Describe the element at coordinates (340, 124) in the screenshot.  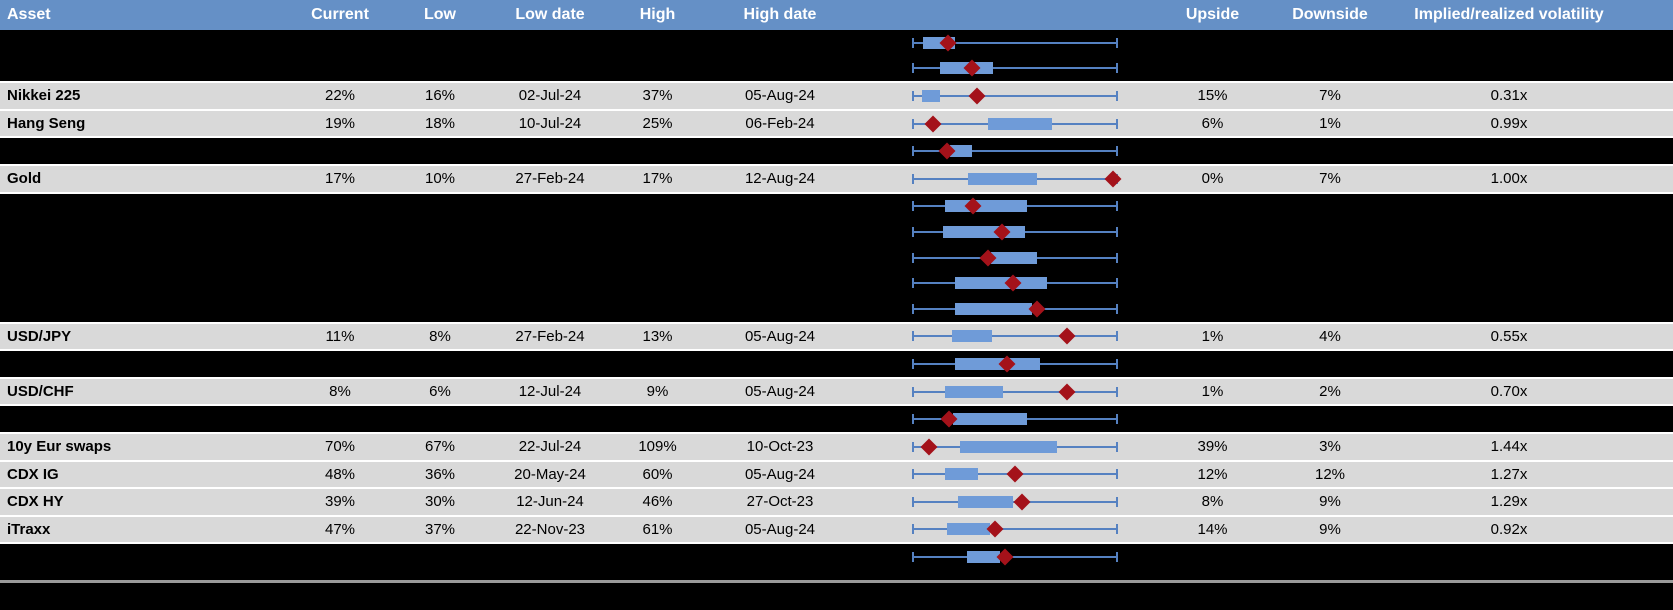
I see `current-cell: 19%` at that location.